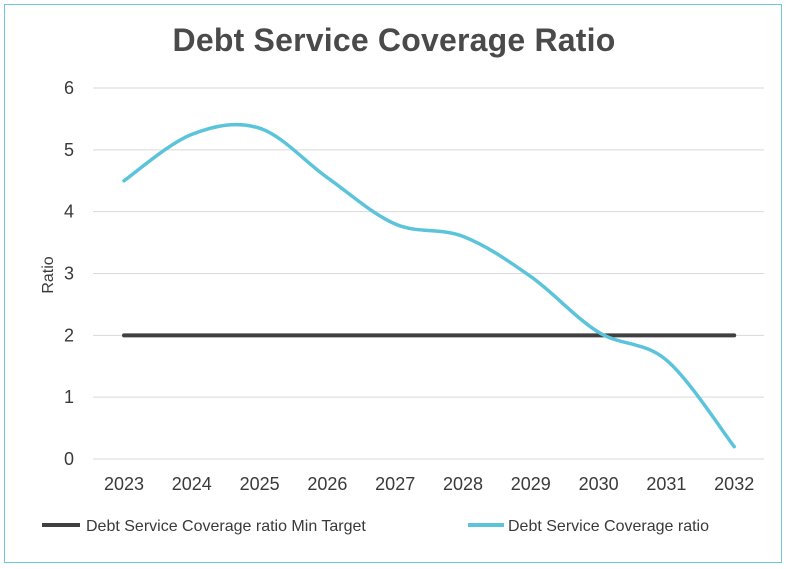 Image resolution: width=788 pixels, height=569 pixels. Describe the element at coordinates (69, 397) in the screenshot. I see `y-tick-1: 1` at that location.